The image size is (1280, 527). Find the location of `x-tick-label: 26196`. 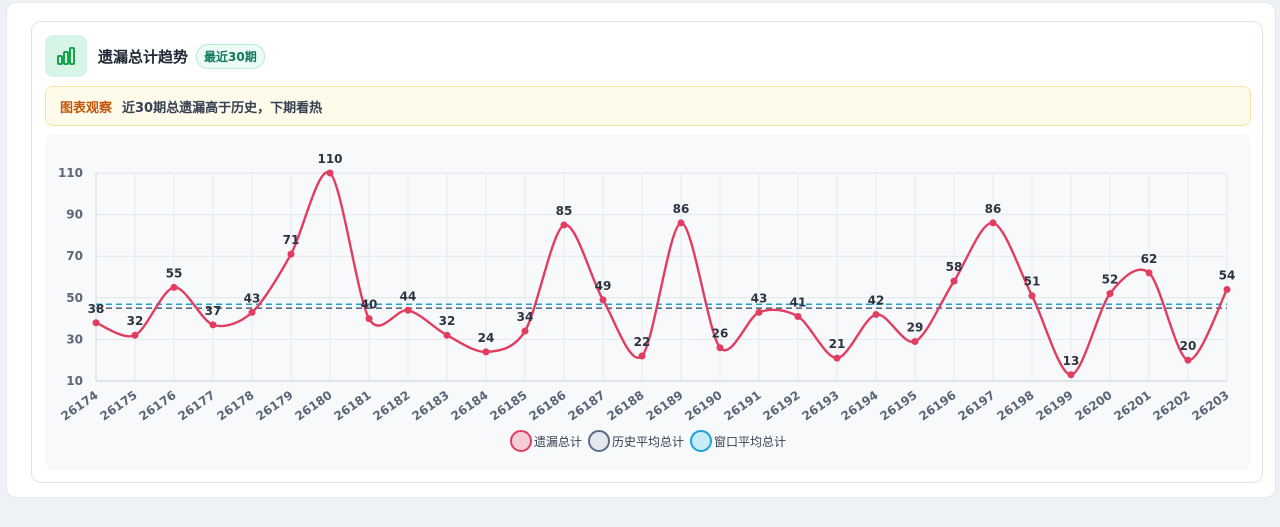

x-tick-label: 26196 is located at coordinates (937, 405).